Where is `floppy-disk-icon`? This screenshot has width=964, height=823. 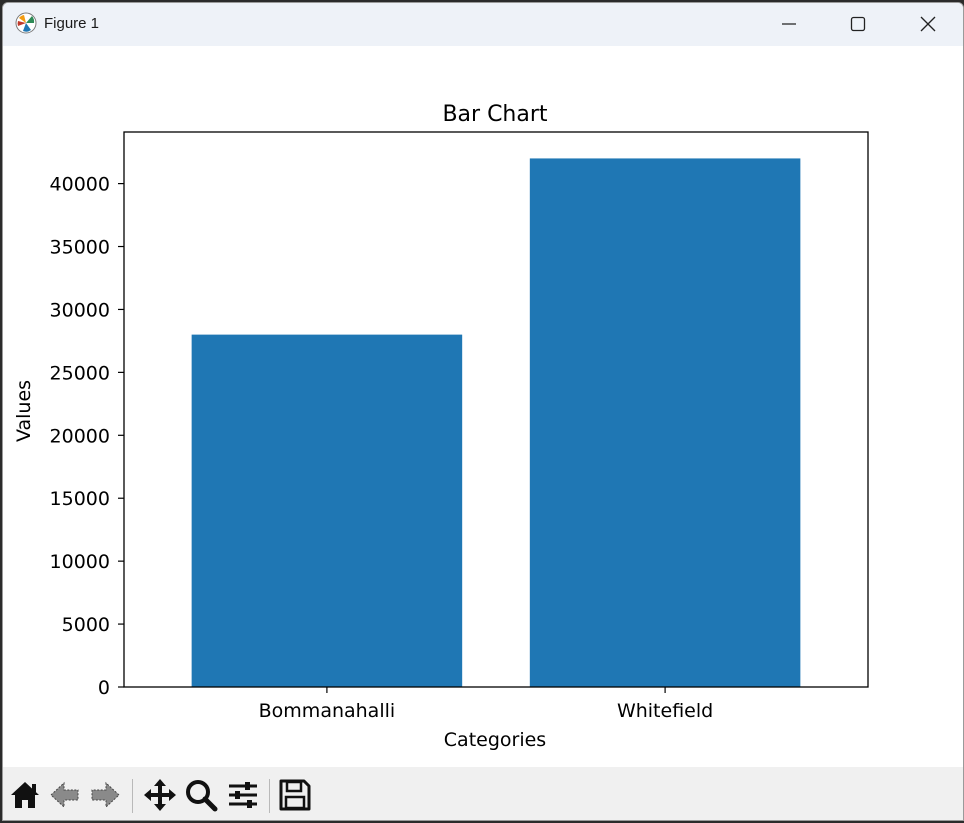
floppy-disk-icon is located at coordinates (295, 795).